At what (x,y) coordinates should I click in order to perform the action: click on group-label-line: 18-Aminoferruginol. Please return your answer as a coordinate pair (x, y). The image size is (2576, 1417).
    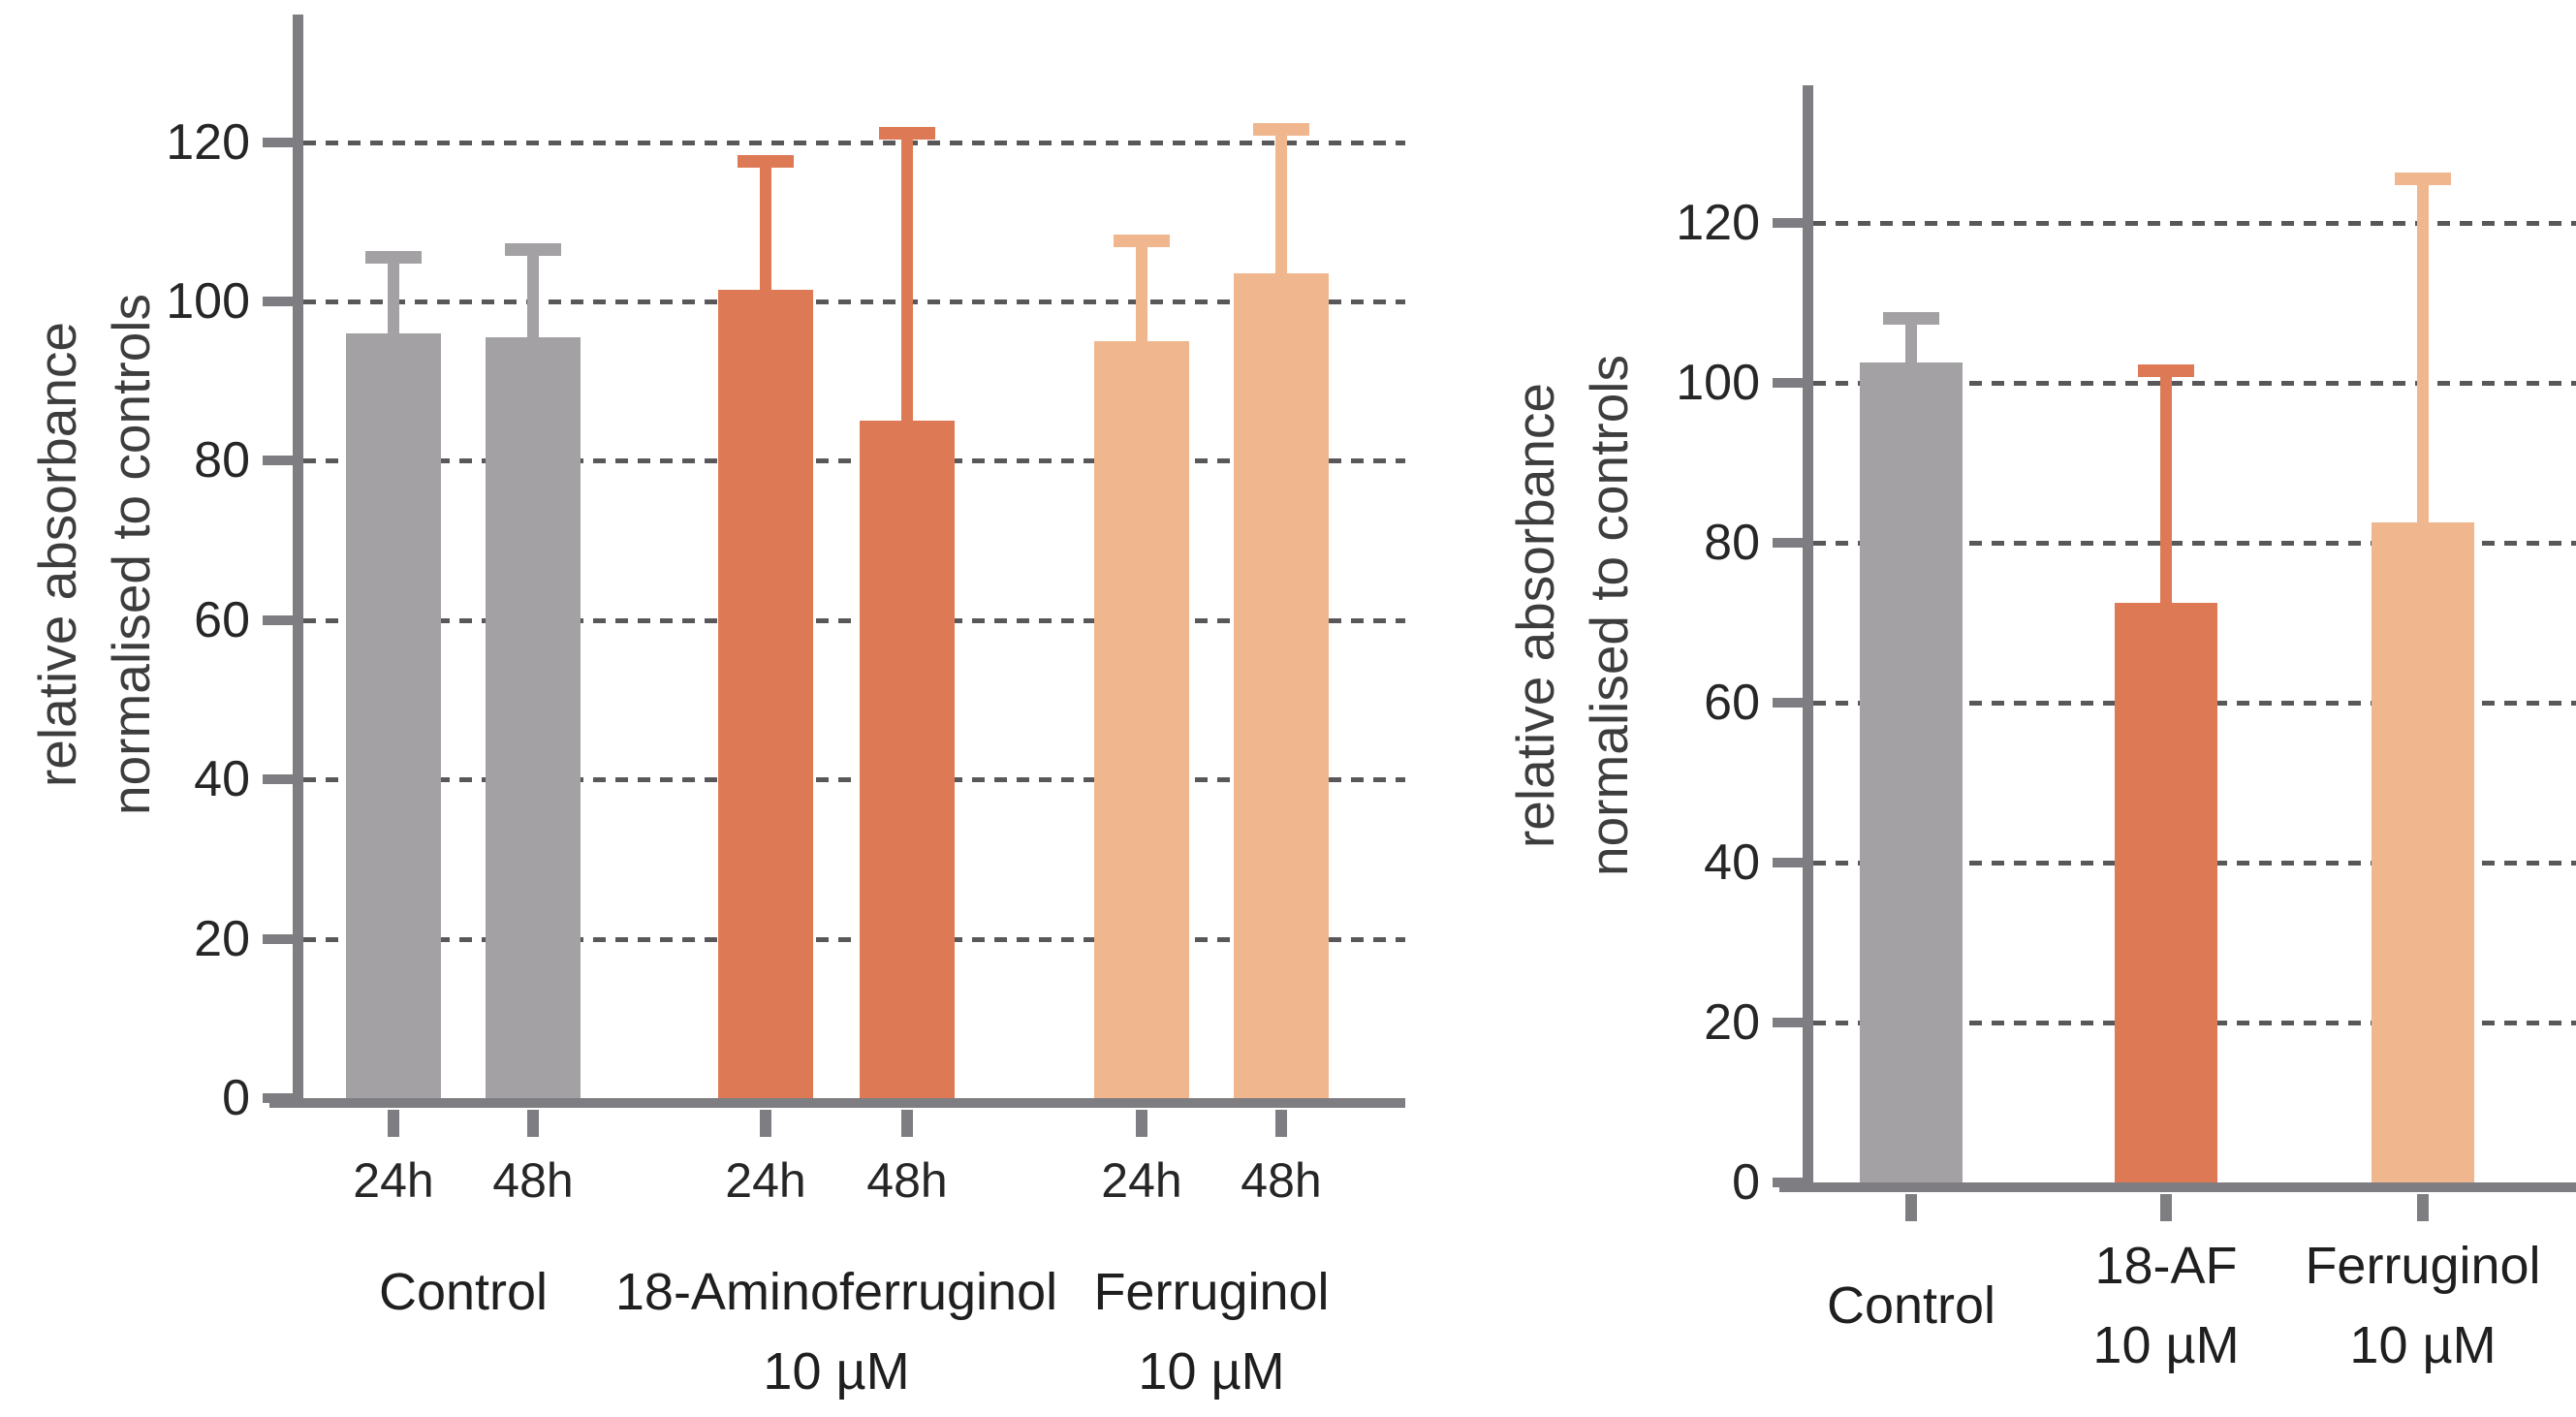
    Looking at the image, I should click on (836, 1292).